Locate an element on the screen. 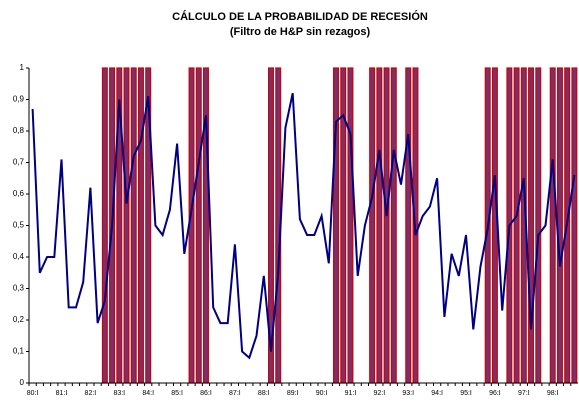 This screenshot has width=579, height=401. x-tick-label: 86:I is located at coordinates (206, 393).